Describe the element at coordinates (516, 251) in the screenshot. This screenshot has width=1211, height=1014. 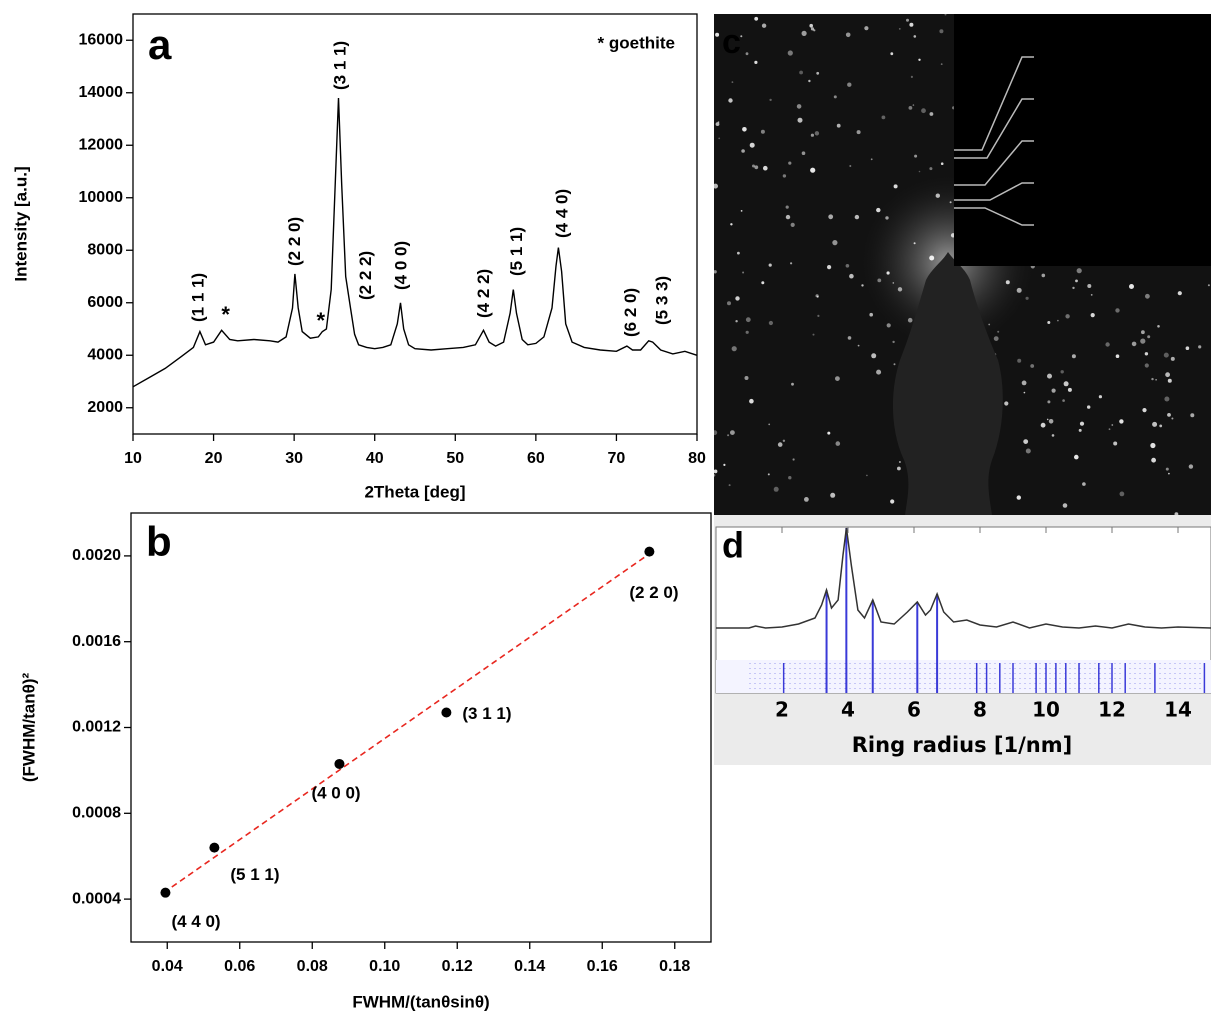
I see `peak-label: (5 1 1)` at that location.